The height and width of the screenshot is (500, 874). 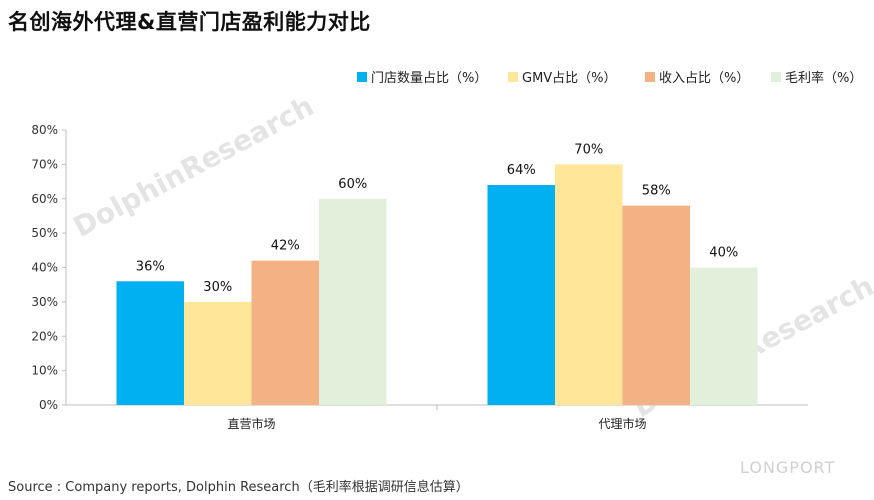 What do you see at coordinates (48, 405) in the screenshot?
I see `y-tick-label: 0%` at bounding box center [48, 405].